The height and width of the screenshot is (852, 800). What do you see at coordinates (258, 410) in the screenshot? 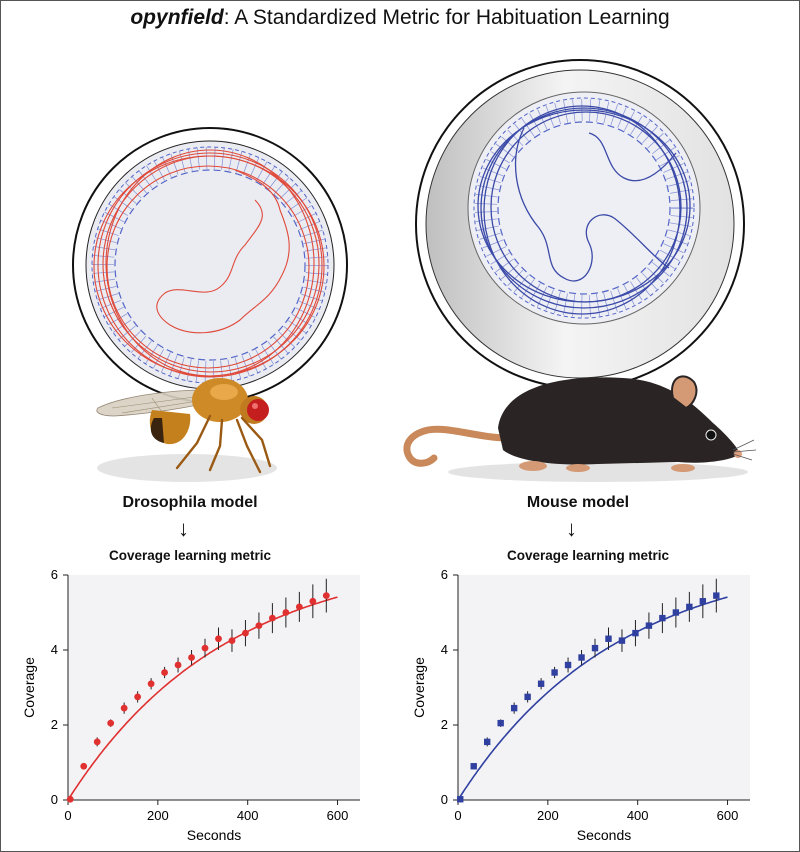
I see `fly-eye` at bounding box center [258, 410].